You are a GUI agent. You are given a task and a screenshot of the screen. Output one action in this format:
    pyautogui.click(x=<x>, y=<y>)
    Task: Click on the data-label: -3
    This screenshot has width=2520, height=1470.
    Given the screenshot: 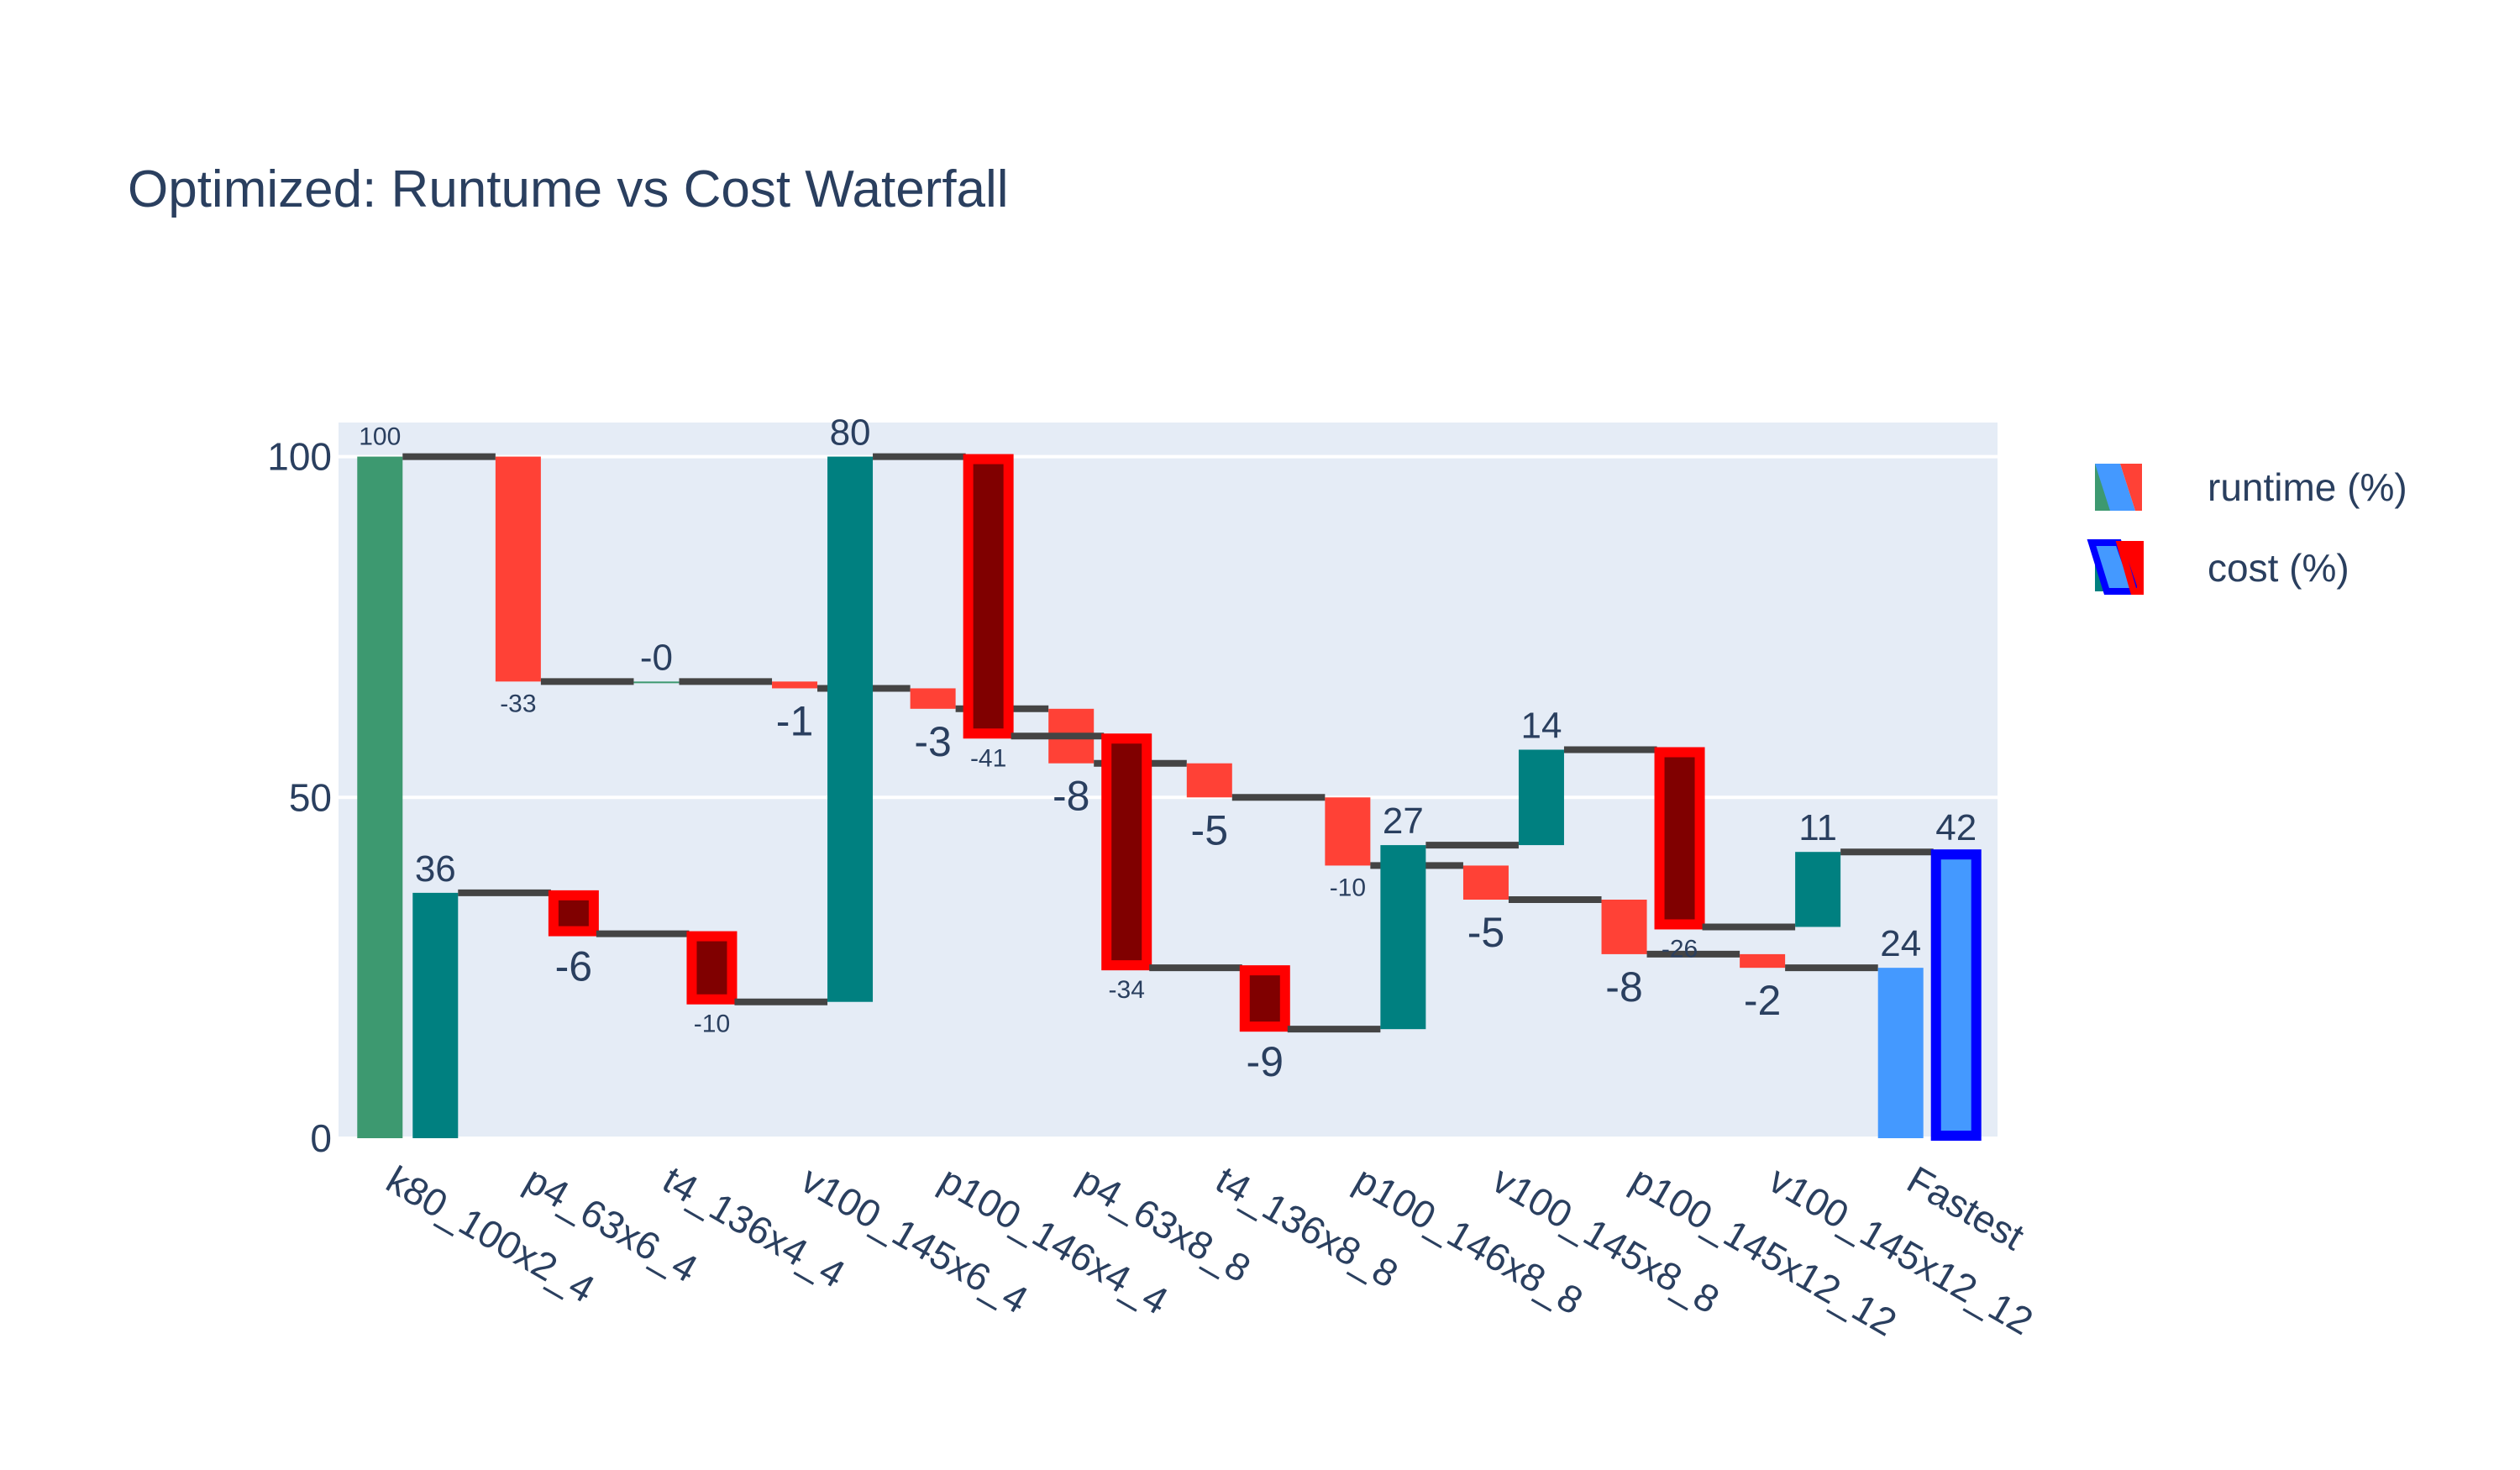 What is the action you would take?
    pyautogui.click(x=932, y=741)
    